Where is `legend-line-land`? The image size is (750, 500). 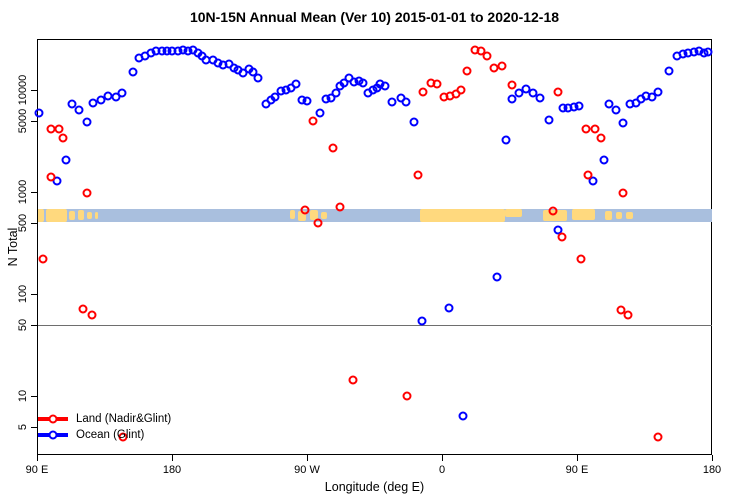 legend-line-land is located at coordinates (53, 419).